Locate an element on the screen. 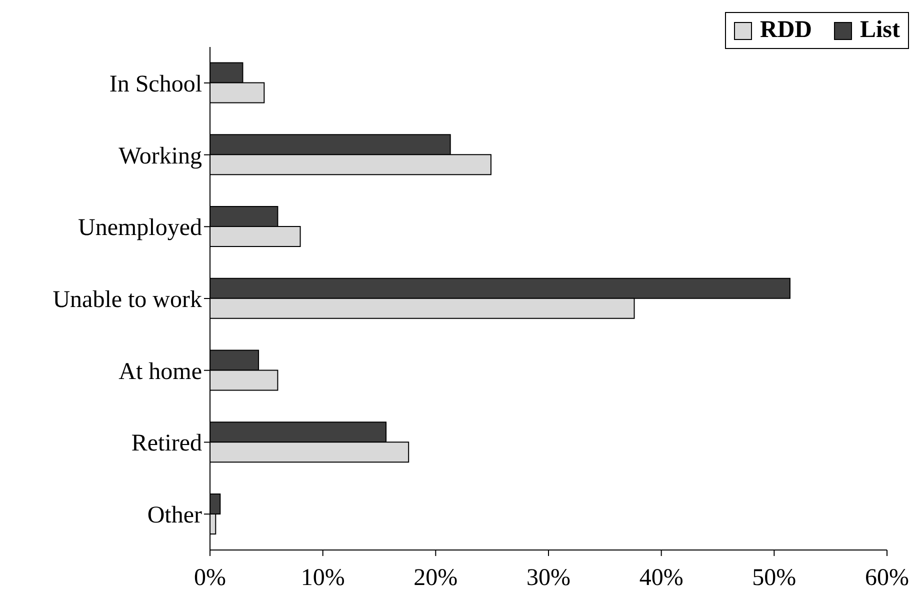 The width and height of the screenshot is (917, 605). y-tick-label: Working is located at coordinates (160, 156).